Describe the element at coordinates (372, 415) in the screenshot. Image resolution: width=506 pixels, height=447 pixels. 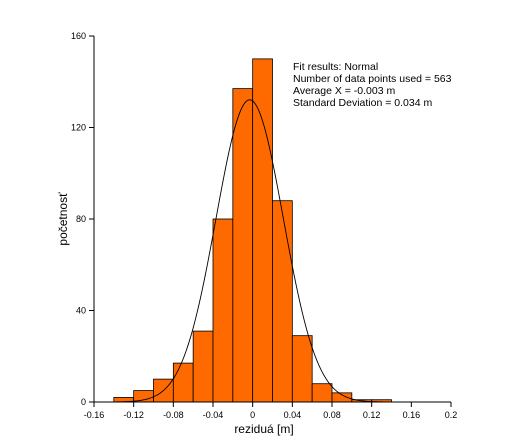
I see `x-tick-label: 0.12` at that location.